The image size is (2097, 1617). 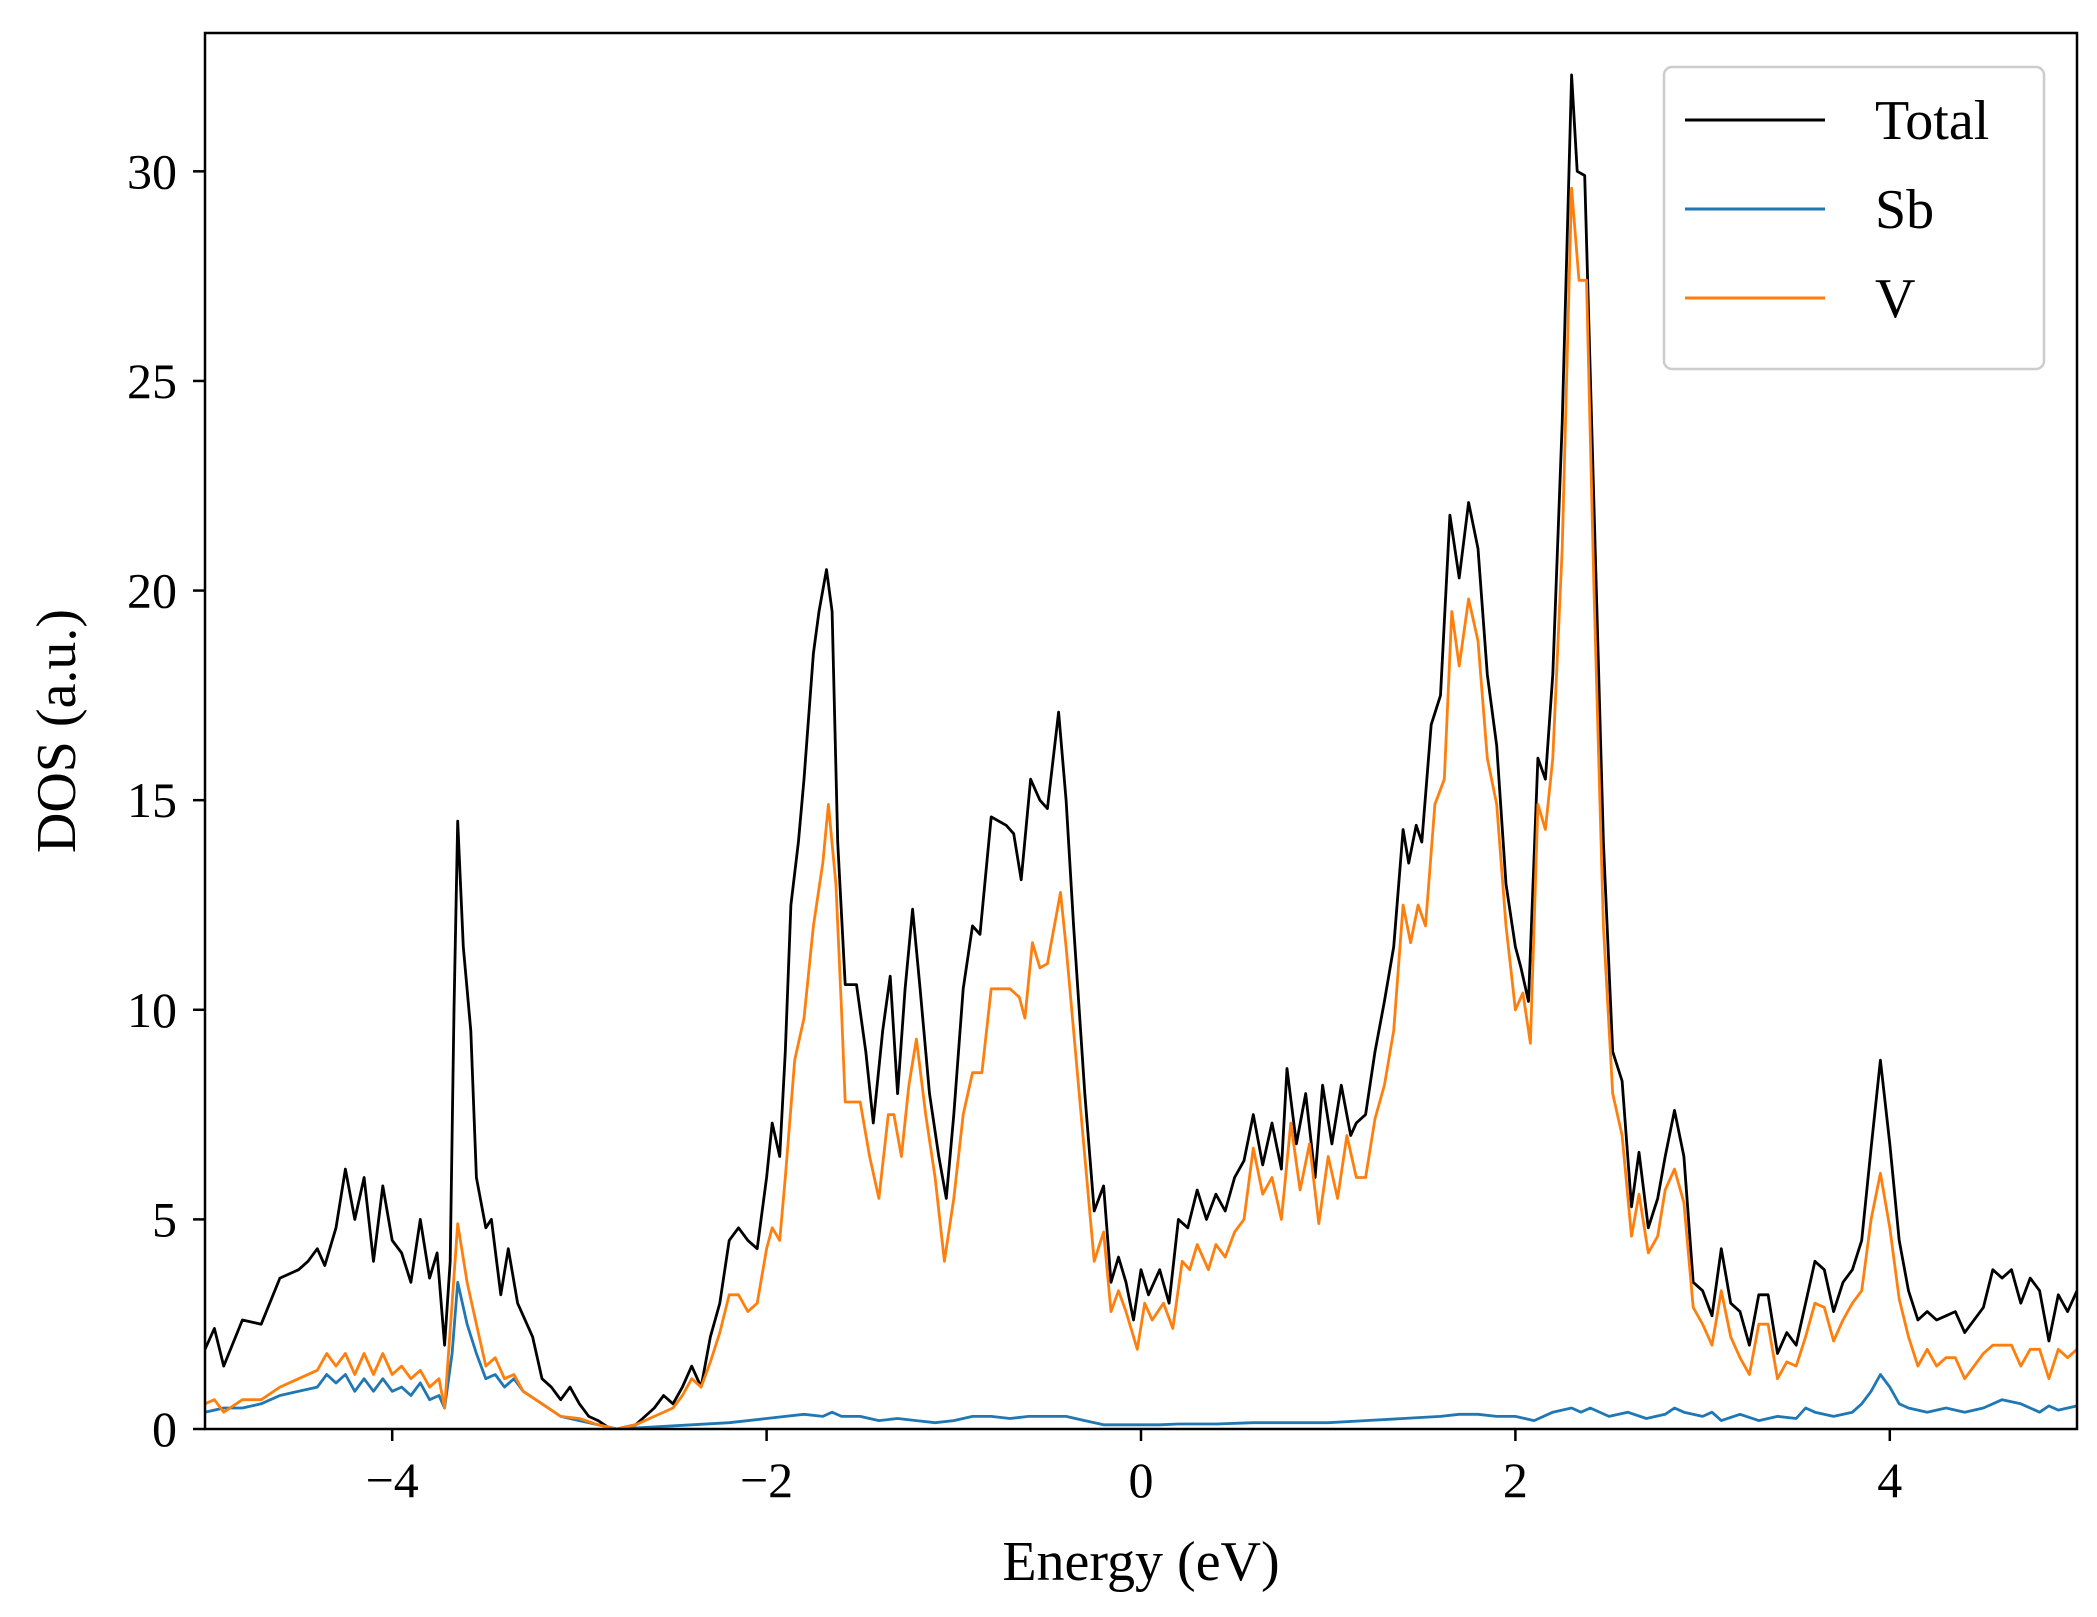 What do you see at coordinates (1140, 1562) in the screenshot?
I see `x-axis-label: Energy (eV)` at bounding box center [1140, 1562].